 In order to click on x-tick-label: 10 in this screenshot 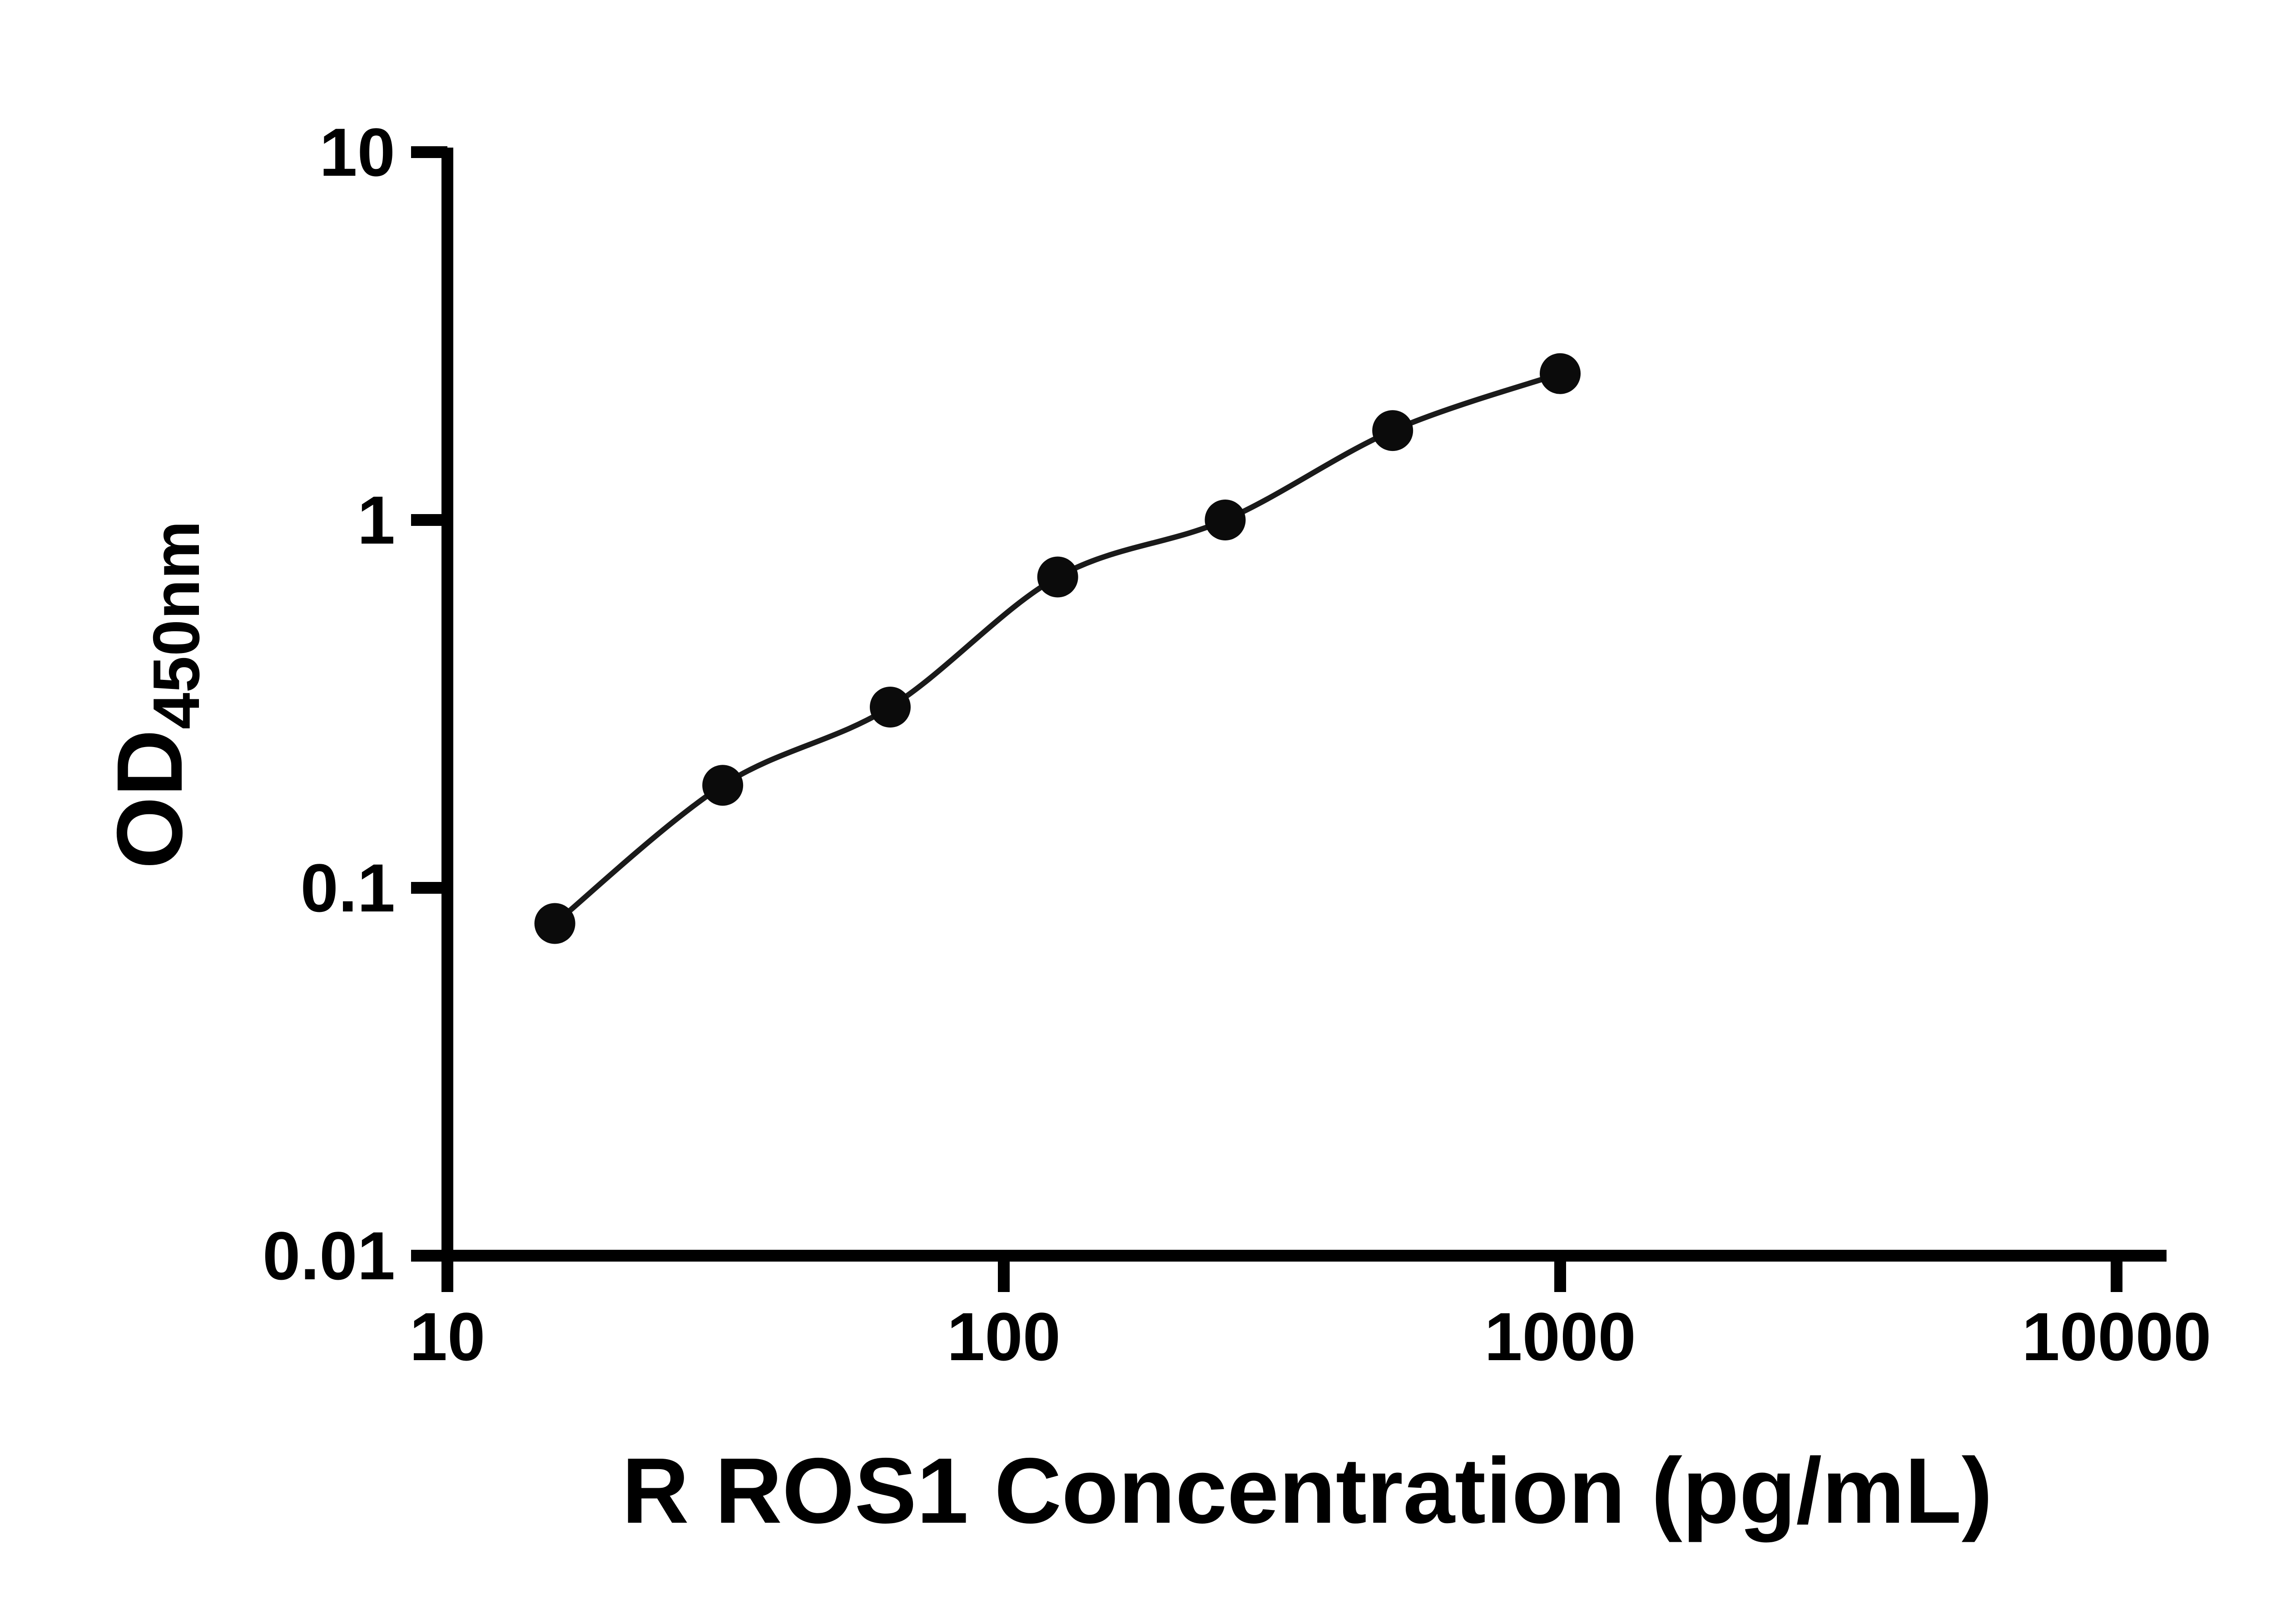, I will do `click(448, 1336)`.